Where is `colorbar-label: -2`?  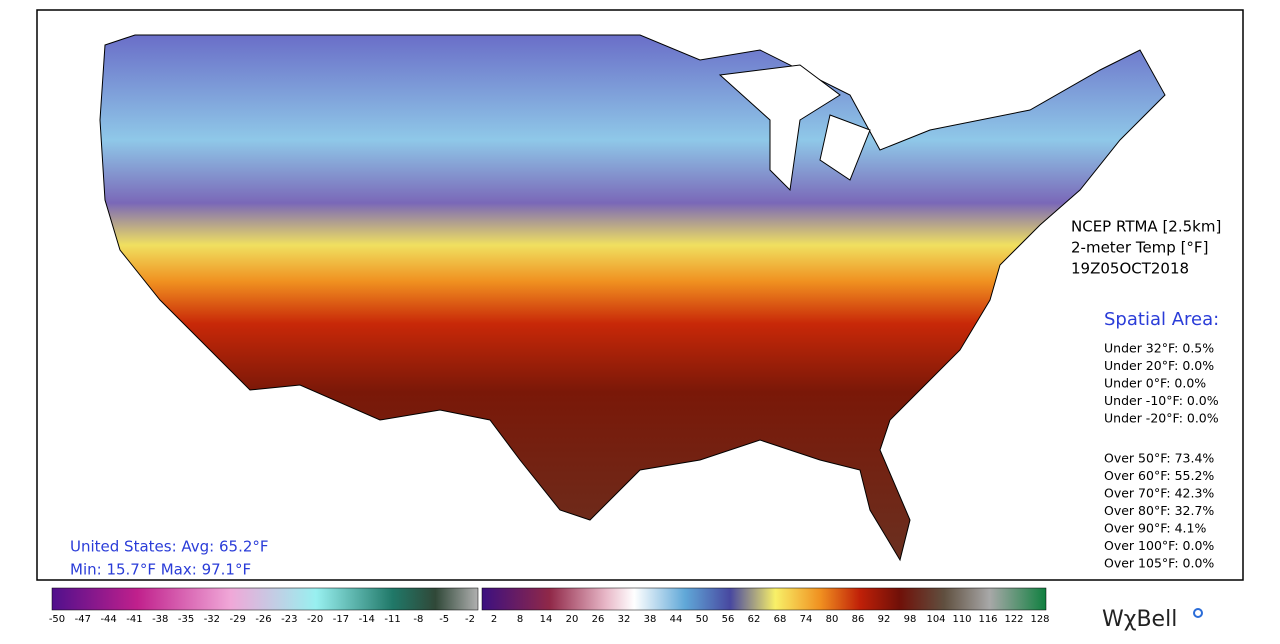 colorbar-label: -2 is located at coordinates (470, 619).